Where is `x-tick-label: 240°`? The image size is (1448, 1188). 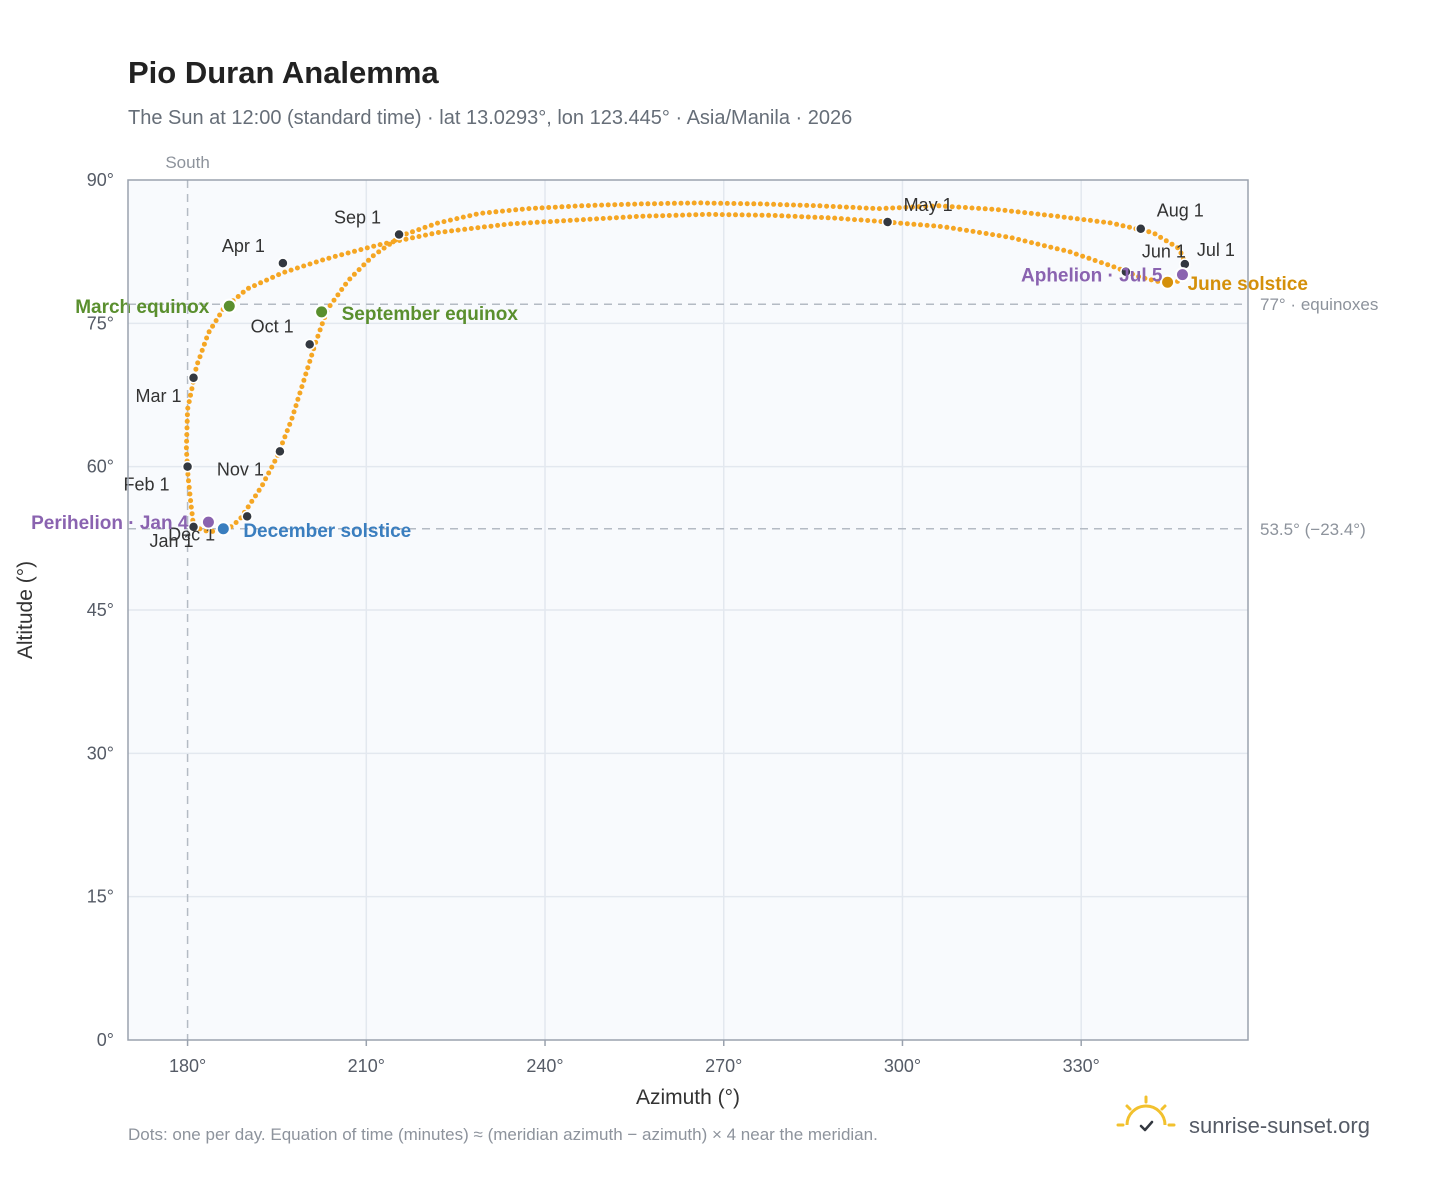 x-tick-label: 240° is located at coordinates (544, 1066).